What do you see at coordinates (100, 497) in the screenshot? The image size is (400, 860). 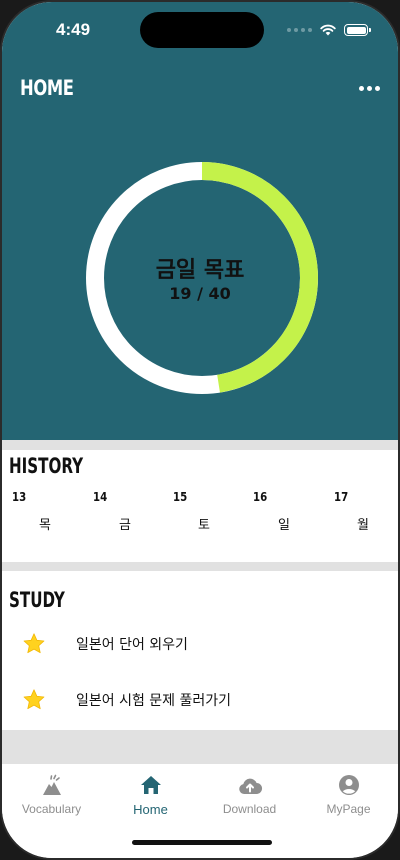 I see `history-day-date: 14` at bounding box center [100, 497].